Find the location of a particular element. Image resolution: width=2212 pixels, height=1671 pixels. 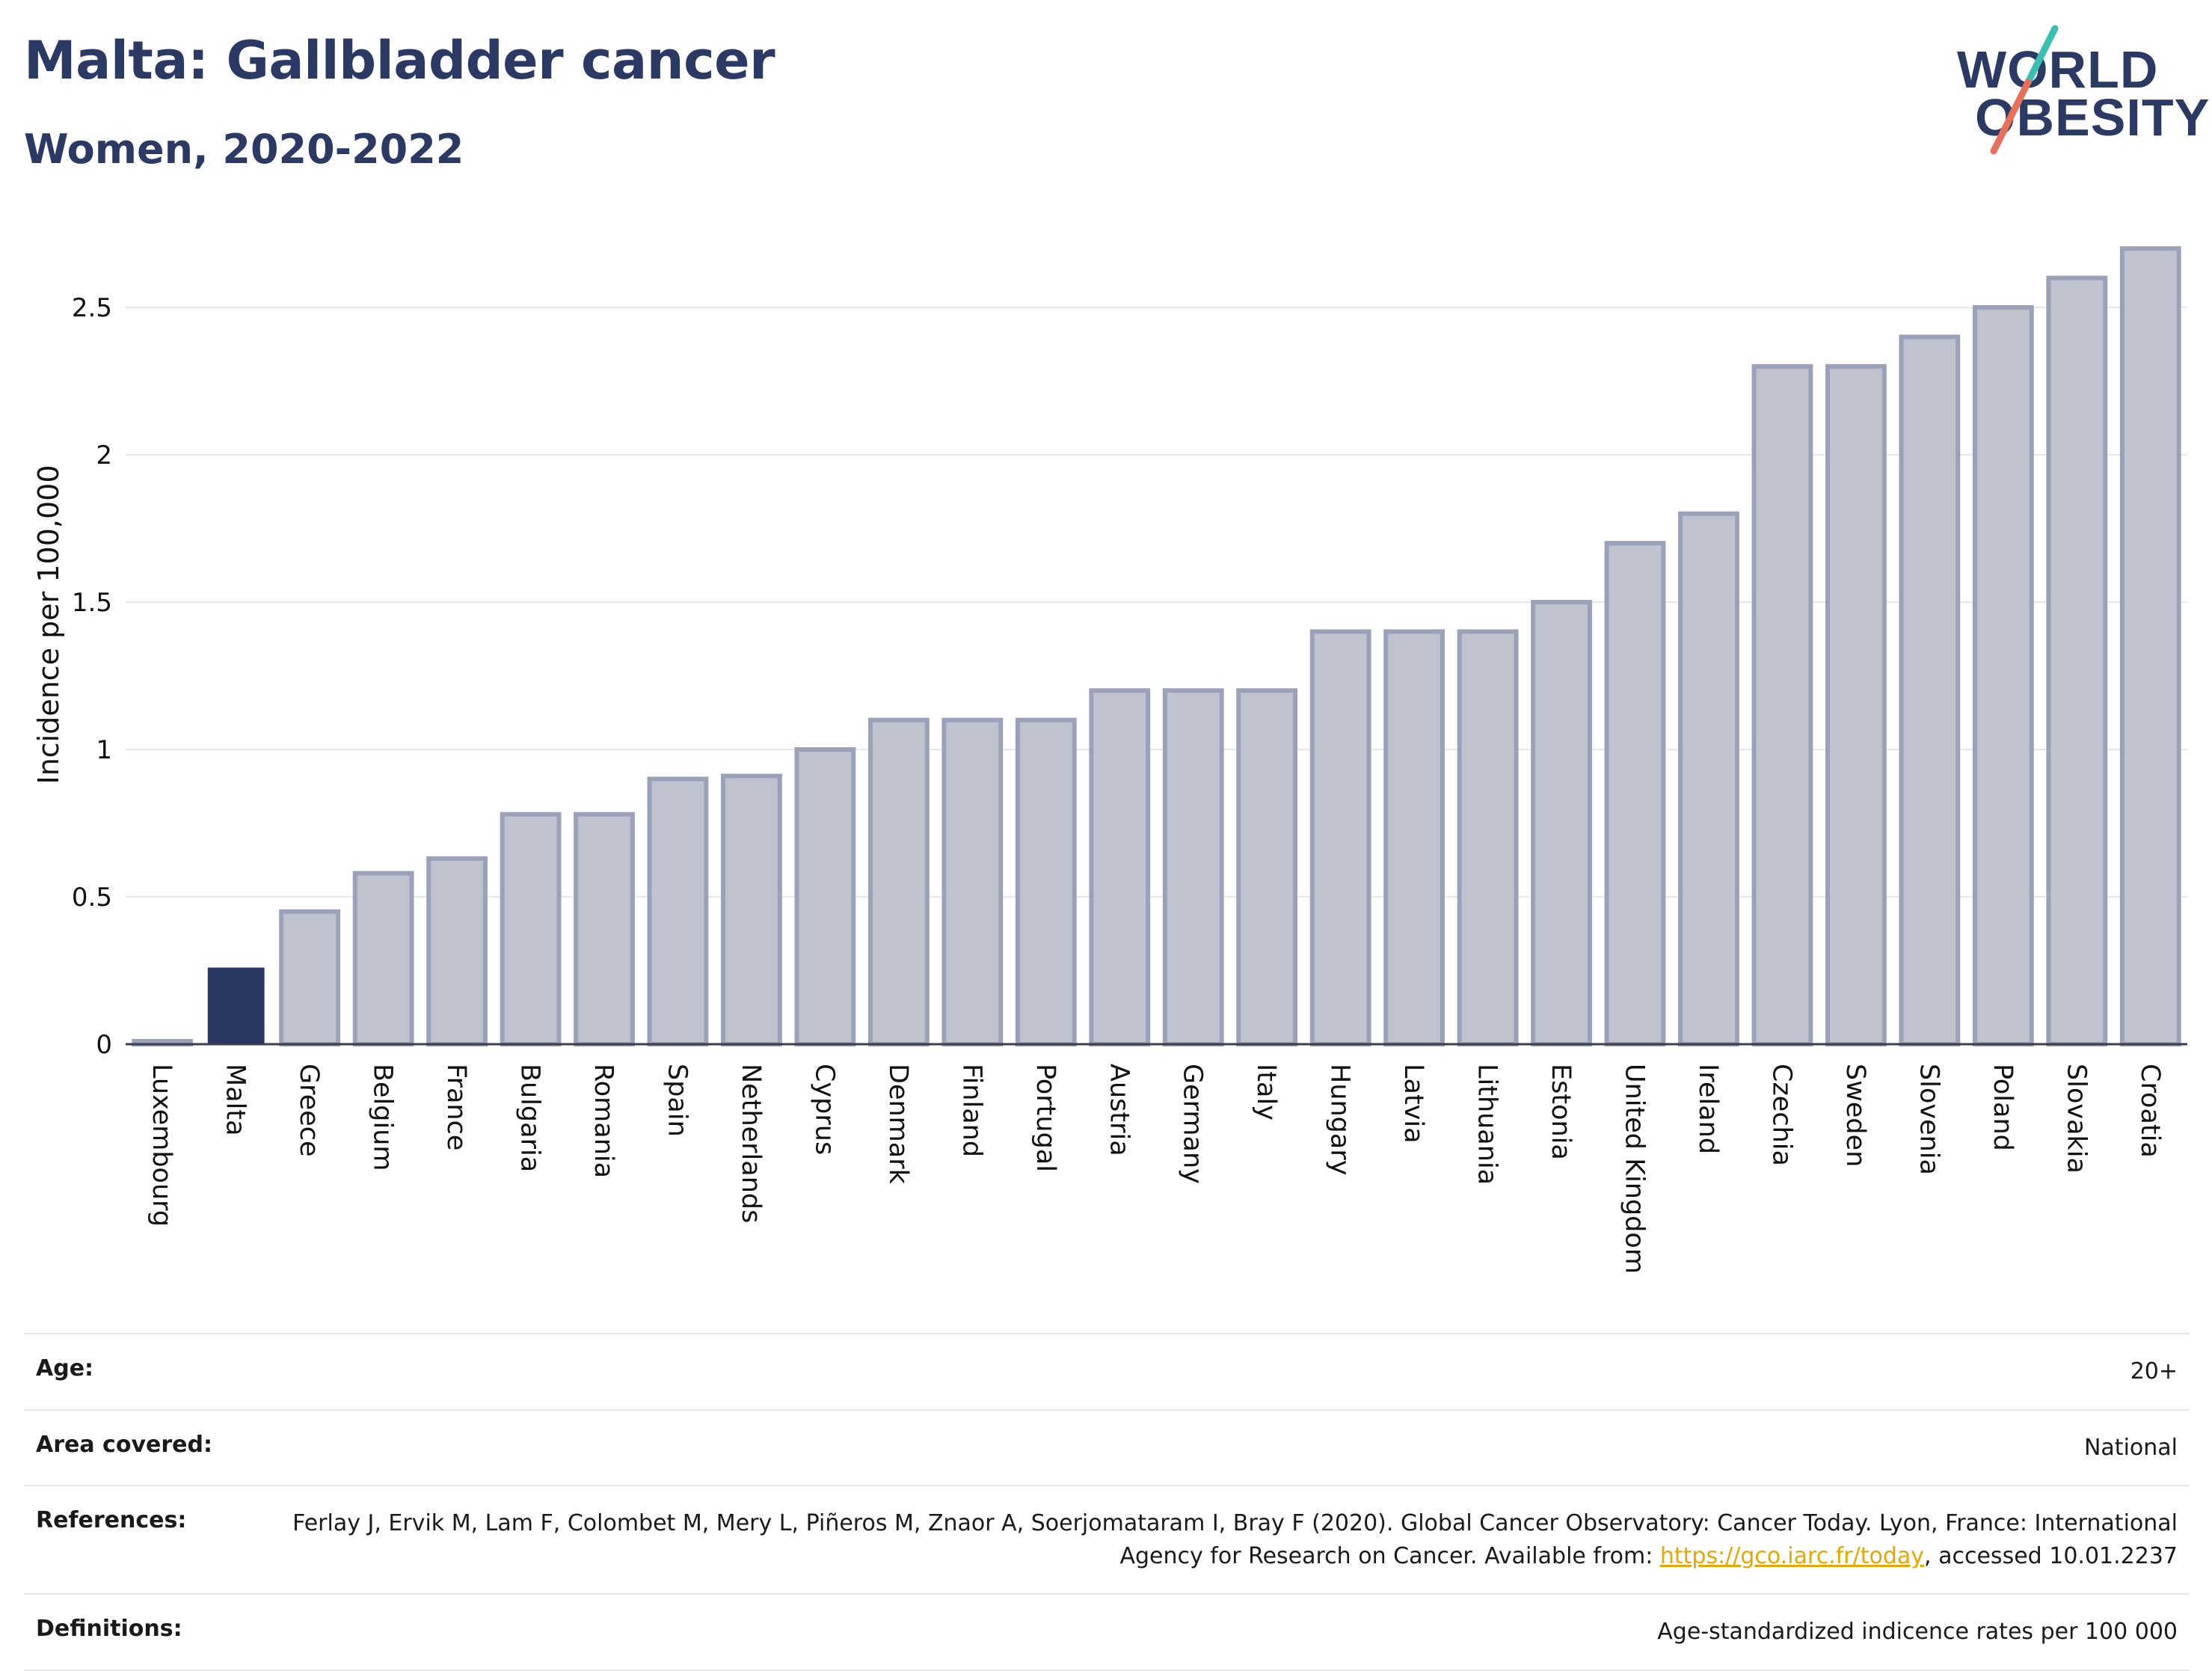

x-tick-label: Portugal is located at coordinates (1045, 1118).